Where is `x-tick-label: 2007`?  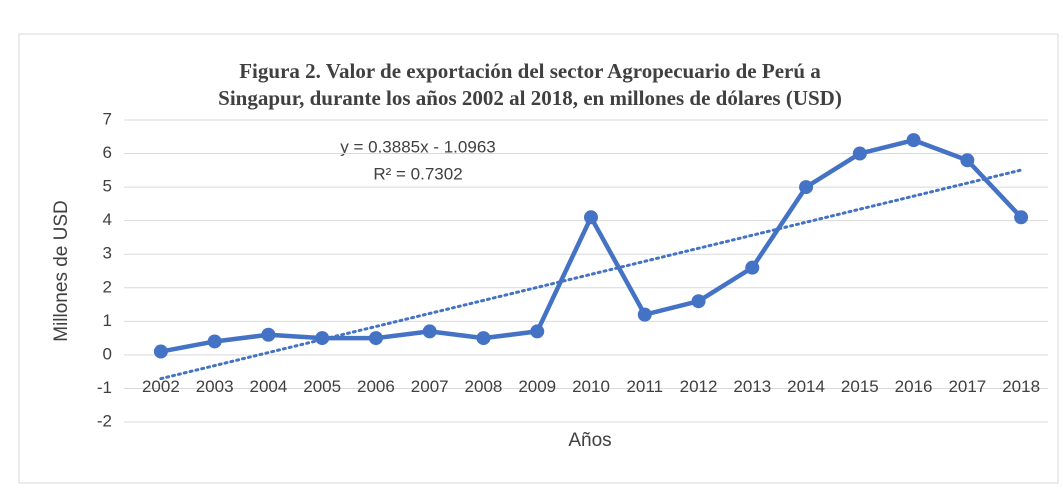 x-tick-label: 2007 is located at coordinates (430, 386).